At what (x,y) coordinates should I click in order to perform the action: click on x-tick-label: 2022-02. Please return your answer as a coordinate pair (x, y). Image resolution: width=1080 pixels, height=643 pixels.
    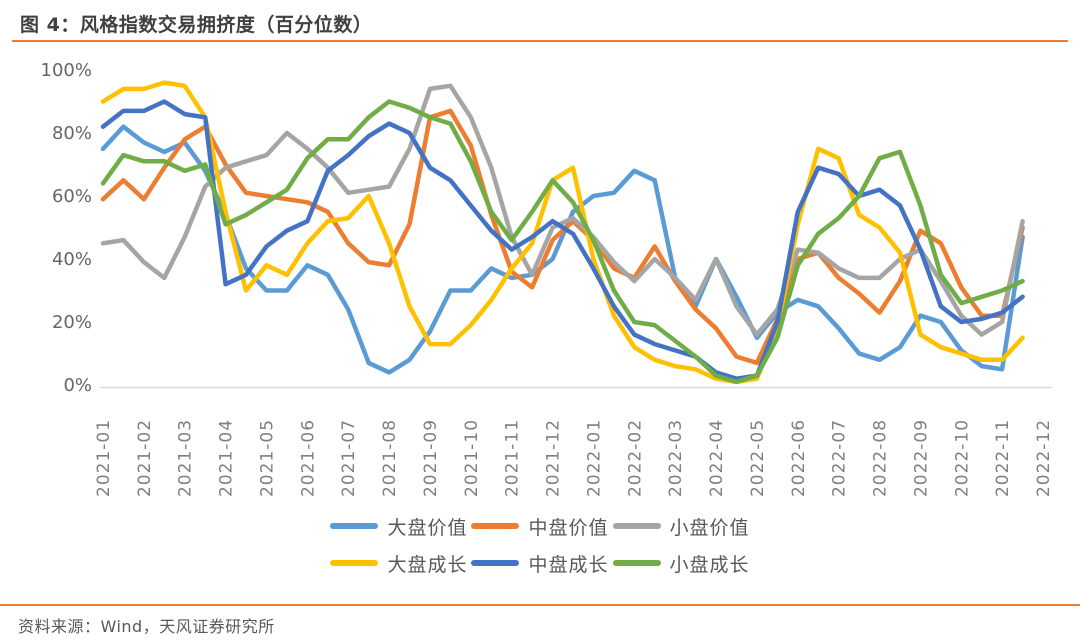
    Looking at the image, I should click on (635, 458).